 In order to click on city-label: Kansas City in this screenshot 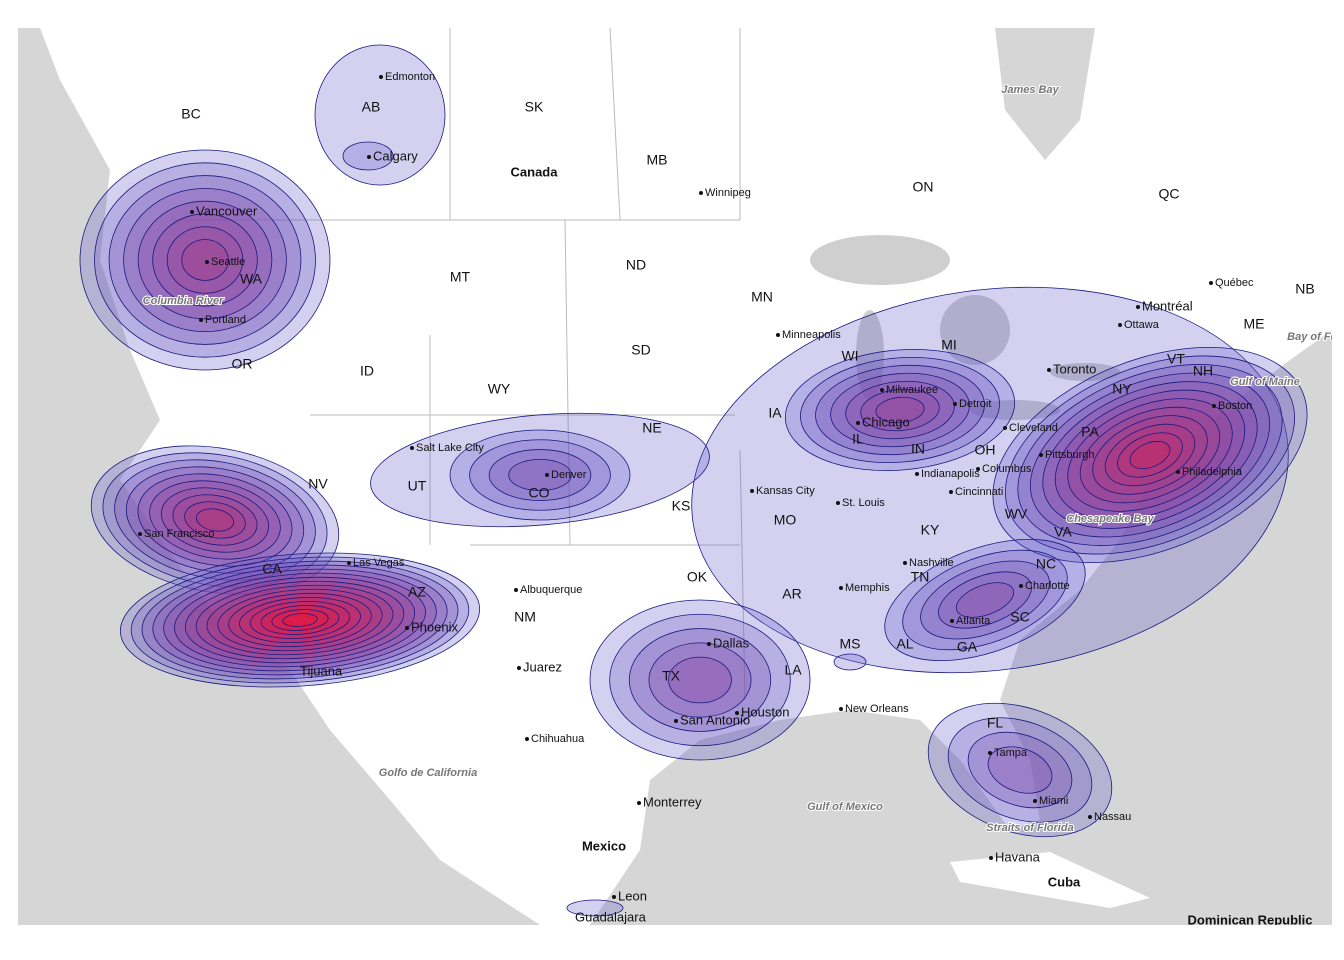, I will do `click(785, 491)`.